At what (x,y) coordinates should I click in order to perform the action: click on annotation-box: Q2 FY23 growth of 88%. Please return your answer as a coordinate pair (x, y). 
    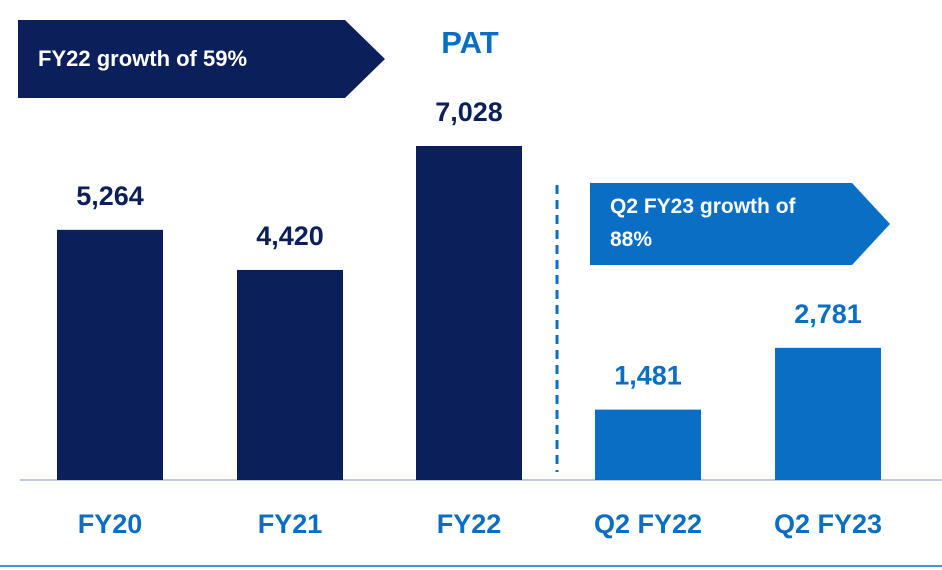
    Looking at the image, I should click on (703, 223).